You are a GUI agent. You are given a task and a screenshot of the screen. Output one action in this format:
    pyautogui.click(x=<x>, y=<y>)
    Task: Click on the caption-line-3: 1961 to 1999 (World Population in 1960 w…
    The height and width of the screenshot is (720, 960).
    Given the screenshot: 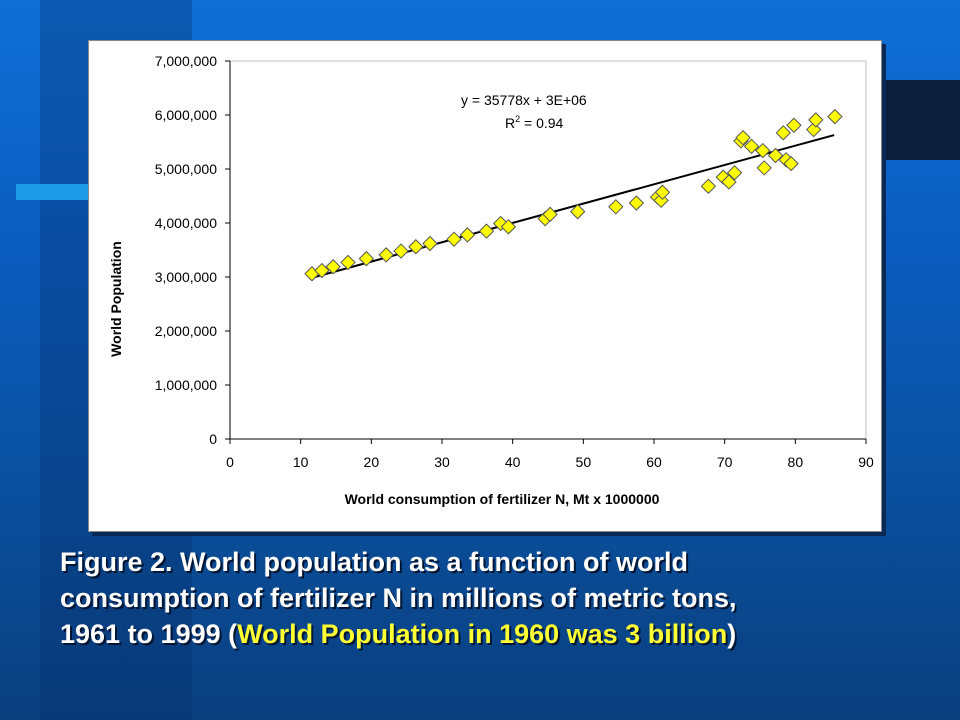 What is the action you would take?
    pyautogui.click(x=490, y=634)
    